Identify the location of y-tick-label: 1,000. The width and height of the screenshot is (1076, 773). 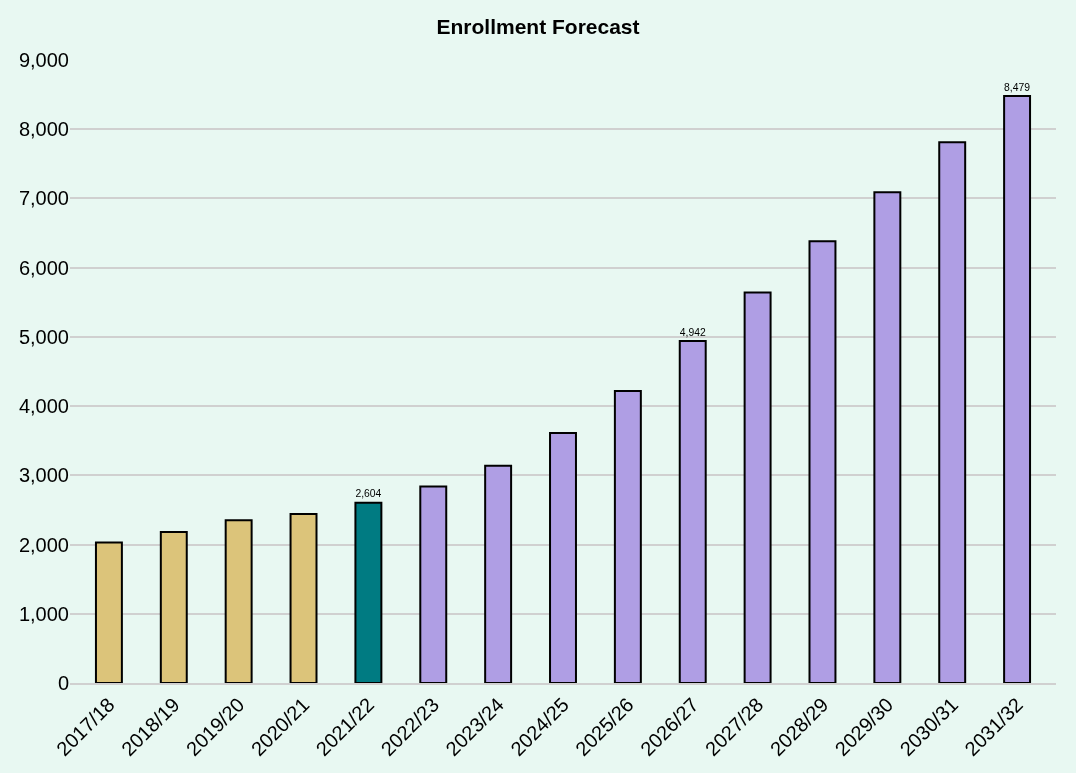
(43, 613).